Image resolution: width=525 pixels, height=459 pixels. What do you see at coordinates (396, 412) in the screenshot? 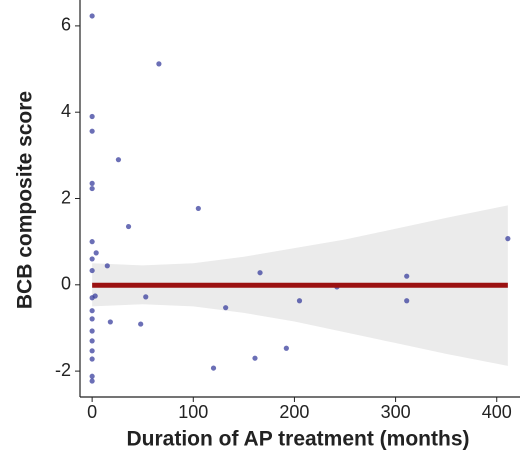
I see `x-tick-label: 300` at bounding box center [396, 412].